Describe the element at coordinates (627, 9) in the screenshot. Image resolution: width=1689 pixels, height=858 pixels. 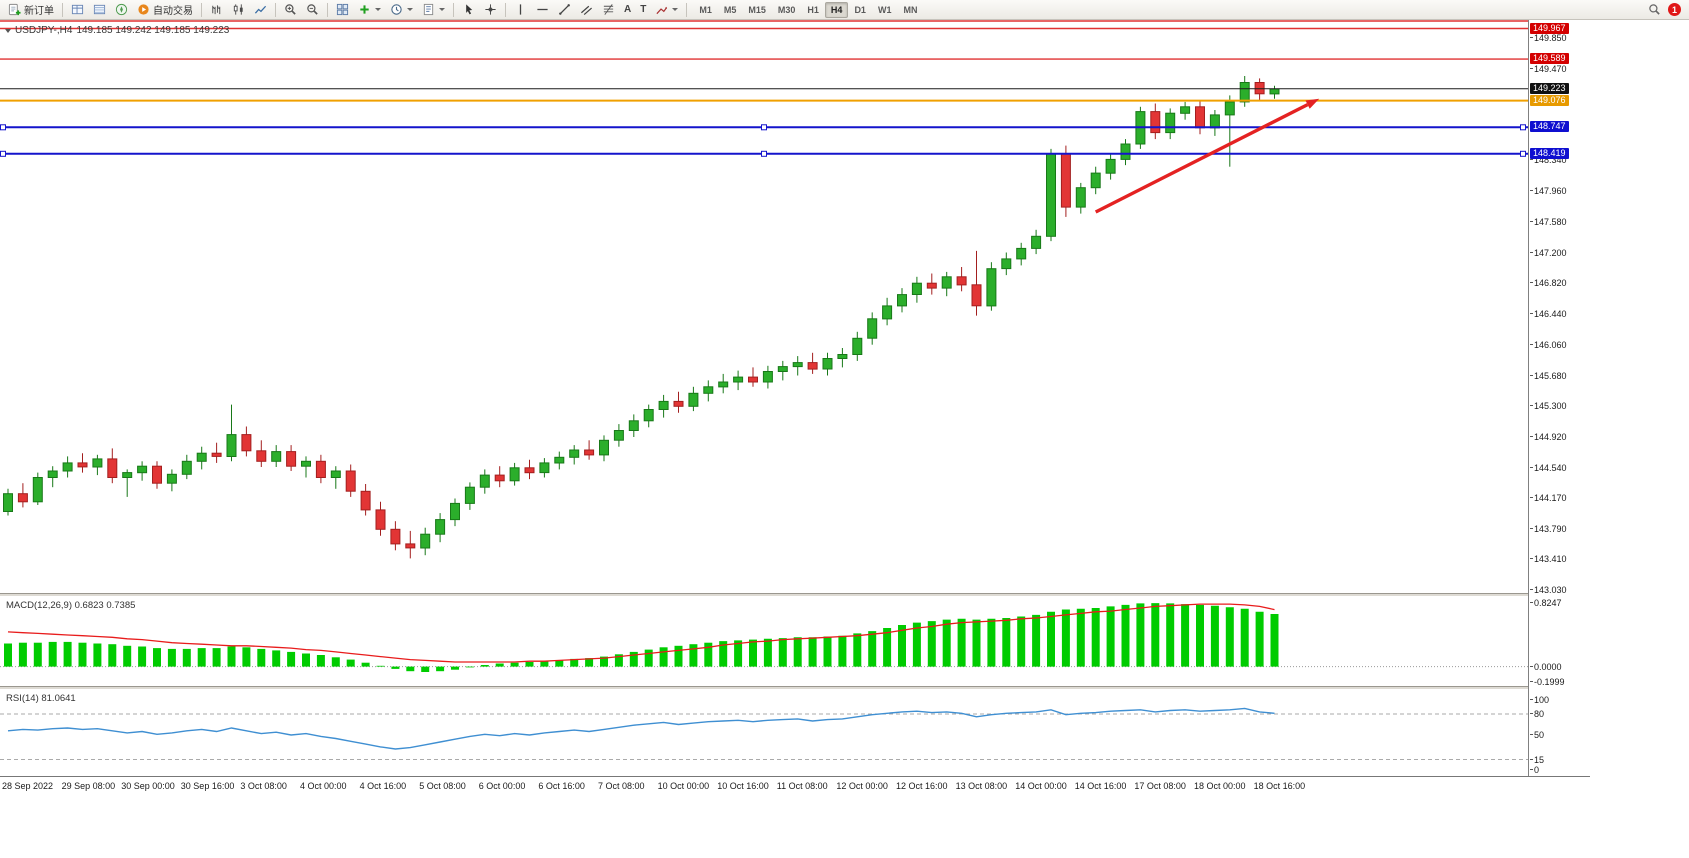
I see `text-button: A` at that location.